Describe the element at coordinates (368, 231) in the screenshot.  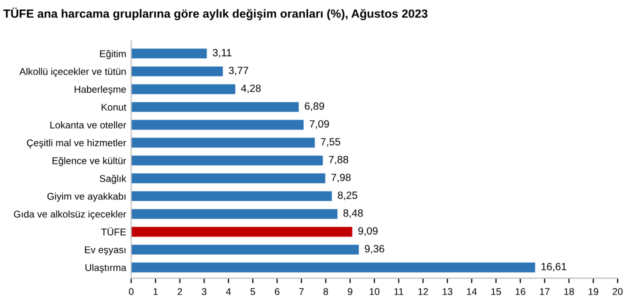
I see `data-label: 9,09` at that location.